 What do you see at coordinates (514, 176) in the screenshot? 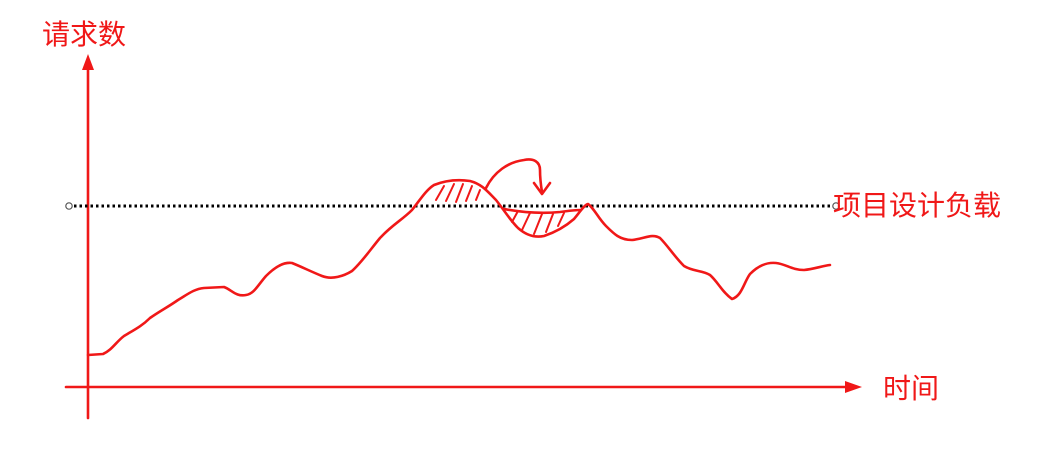
I see `shift-arrow` at bounding box center [514, 176].